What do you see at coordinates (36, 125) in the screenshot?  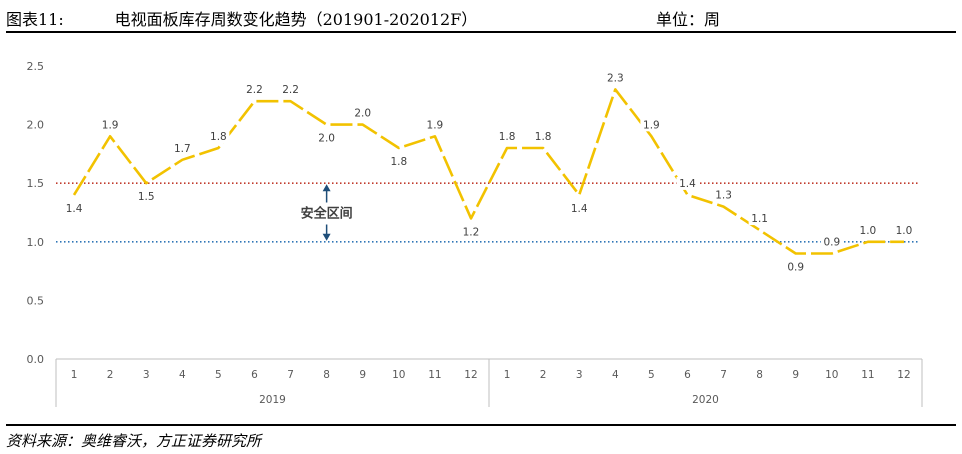 I see `y-tick-label: 2.0` at bounding box center [36, 125].